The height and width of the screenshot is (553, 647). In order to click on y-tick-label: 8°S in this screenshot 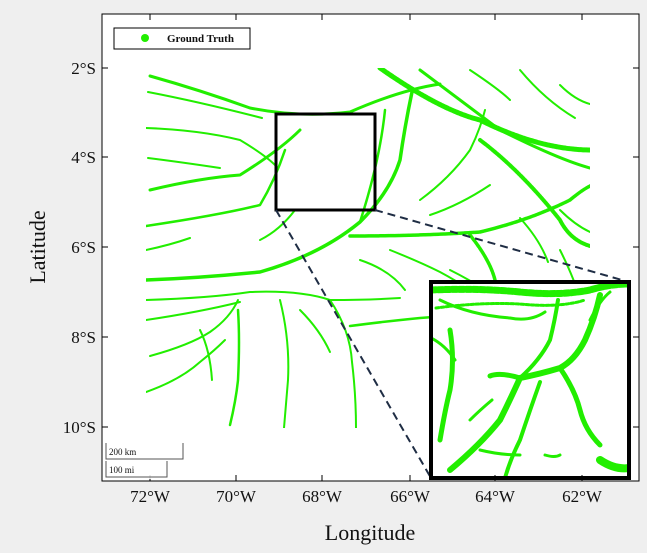, I will do `click(83, 337)`.